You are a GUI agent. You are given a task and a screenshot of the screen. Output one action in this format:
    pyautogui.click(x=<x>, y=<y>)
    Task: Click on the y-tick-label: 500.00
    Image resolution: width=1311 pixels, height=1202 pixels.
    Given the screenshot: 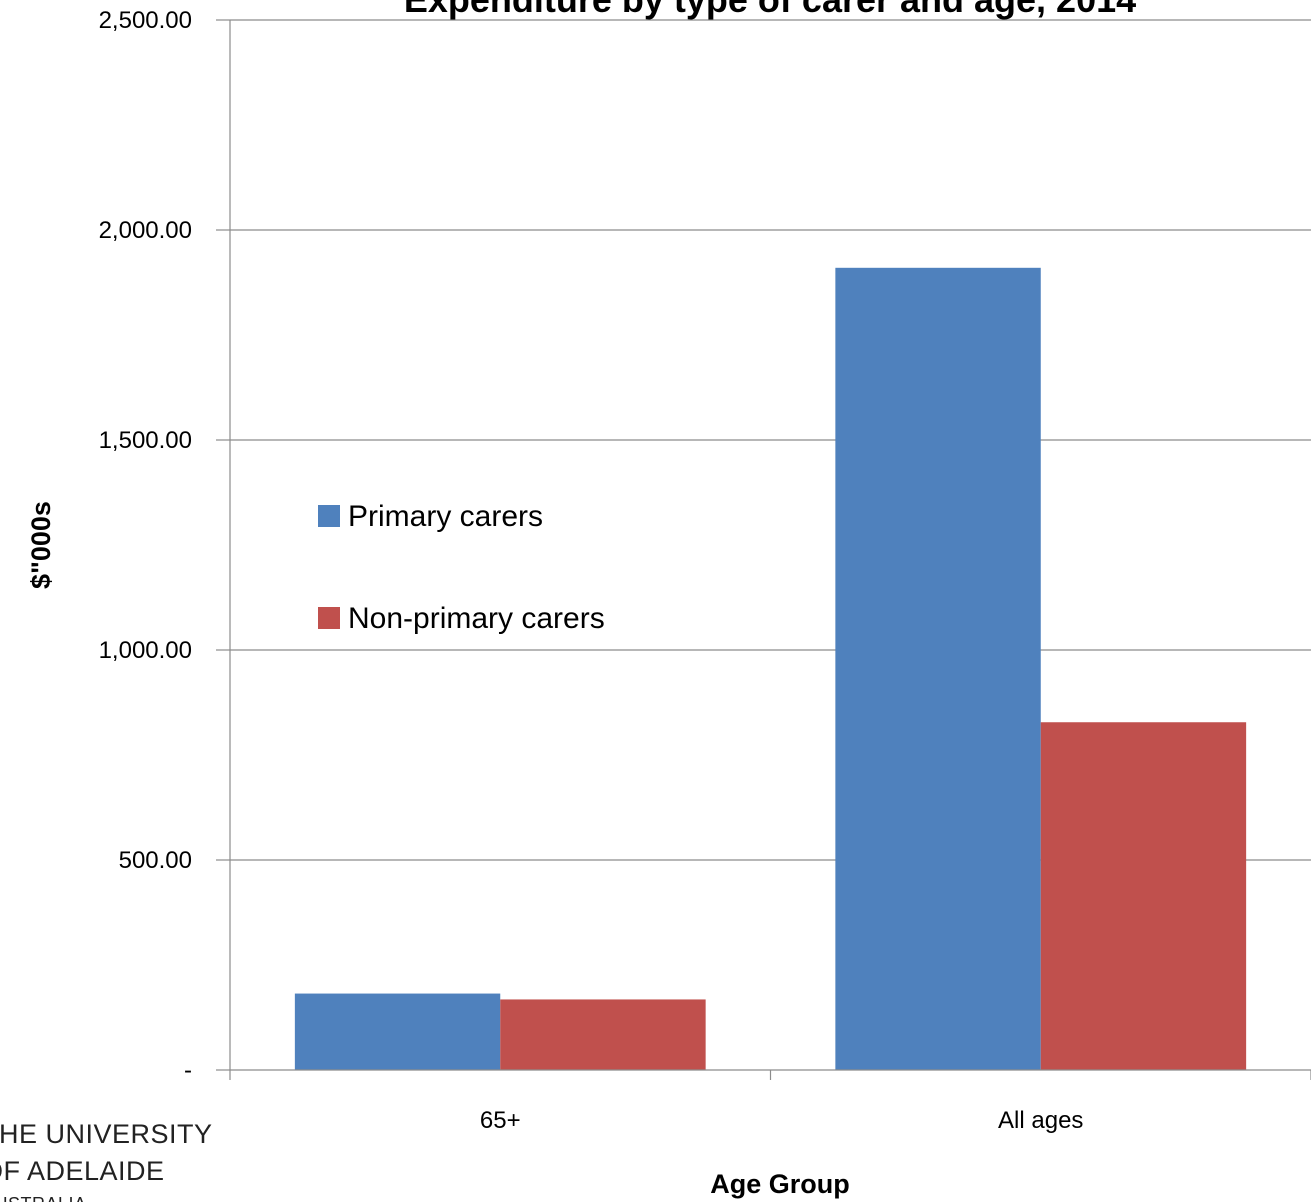 What is the action you would take?
    pyautogui.click(x=155, y=860)
    